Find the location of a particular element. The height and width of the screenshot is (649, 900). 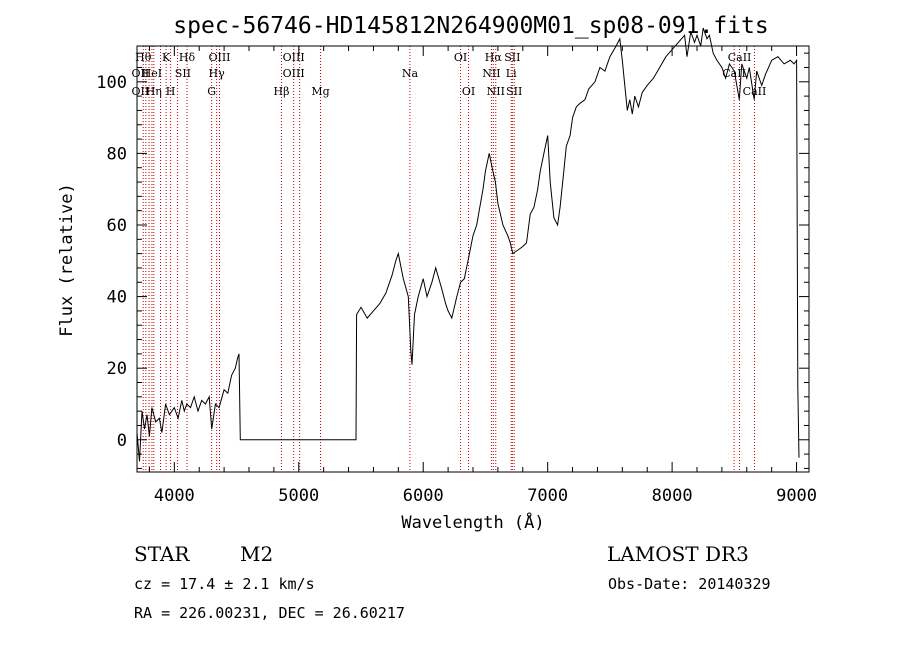

y-tick-label-5: 100 is located at coordinates (111, 83).